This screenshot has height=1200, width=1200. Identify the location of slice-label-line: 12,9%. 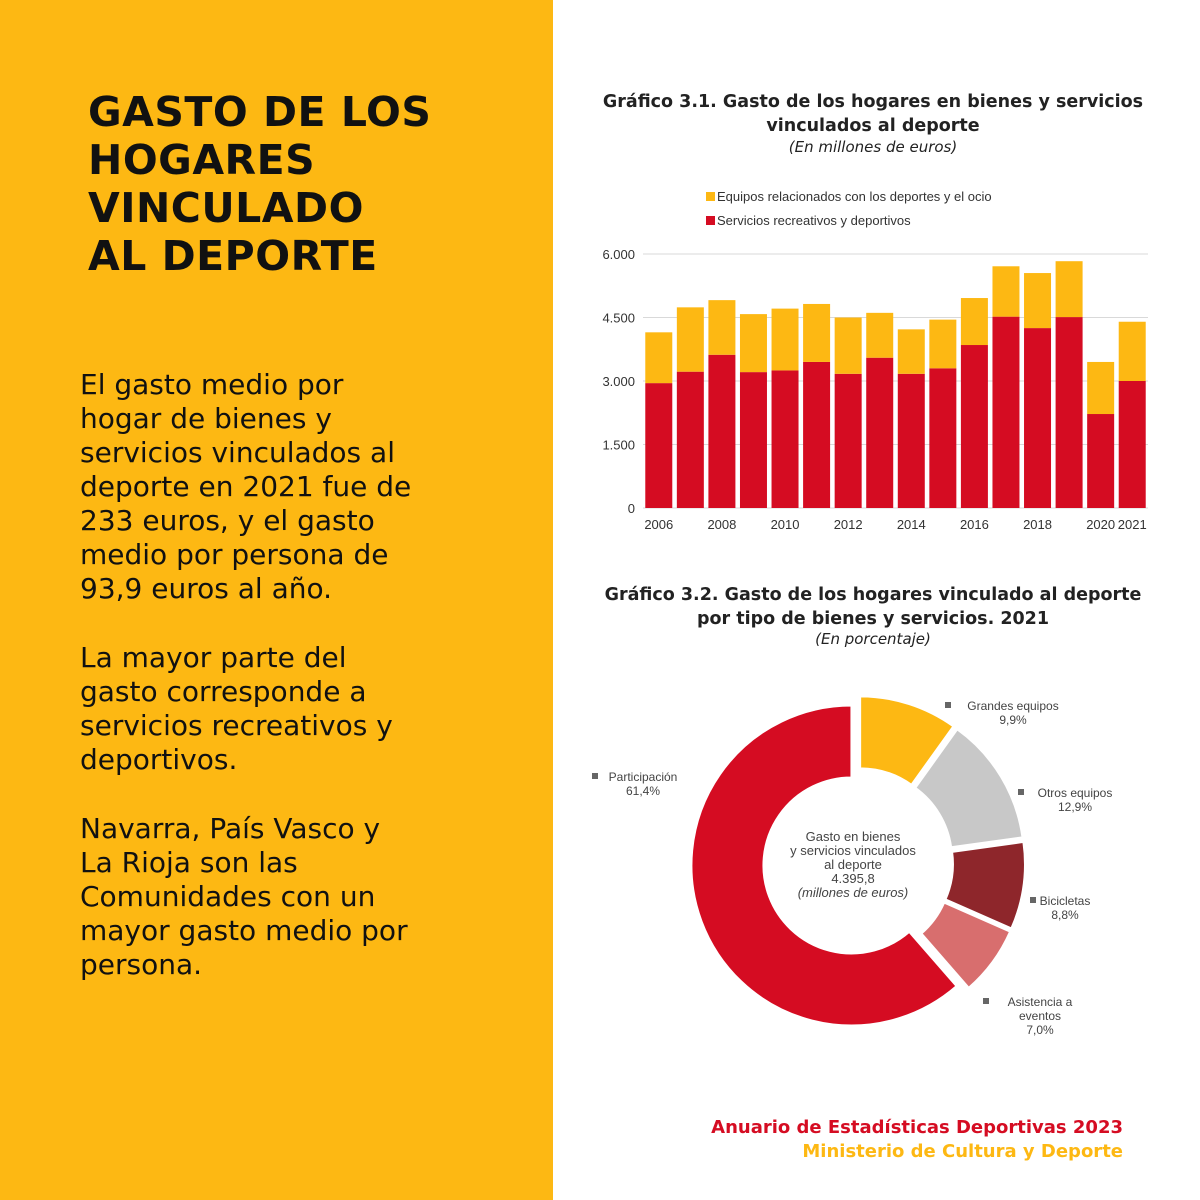
(1075, 807).